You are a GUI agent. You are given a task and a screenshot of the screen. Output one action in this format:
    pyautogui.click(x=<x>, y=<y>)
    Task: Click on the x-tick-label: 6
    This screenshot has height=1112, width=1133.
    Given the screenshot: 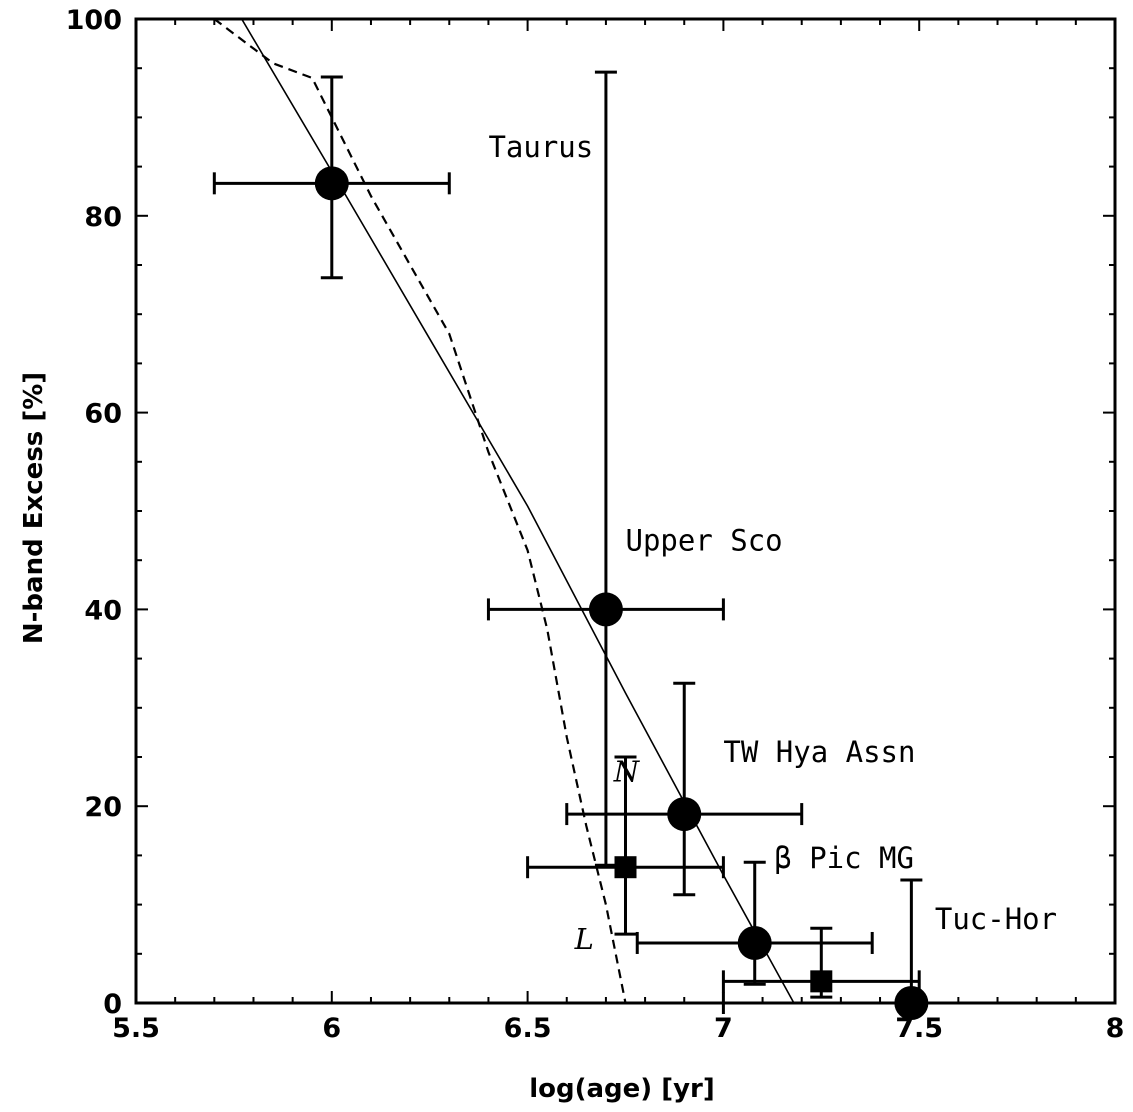 What is the action you would take?
    pyautogui.click(x=331, y=1028)
    